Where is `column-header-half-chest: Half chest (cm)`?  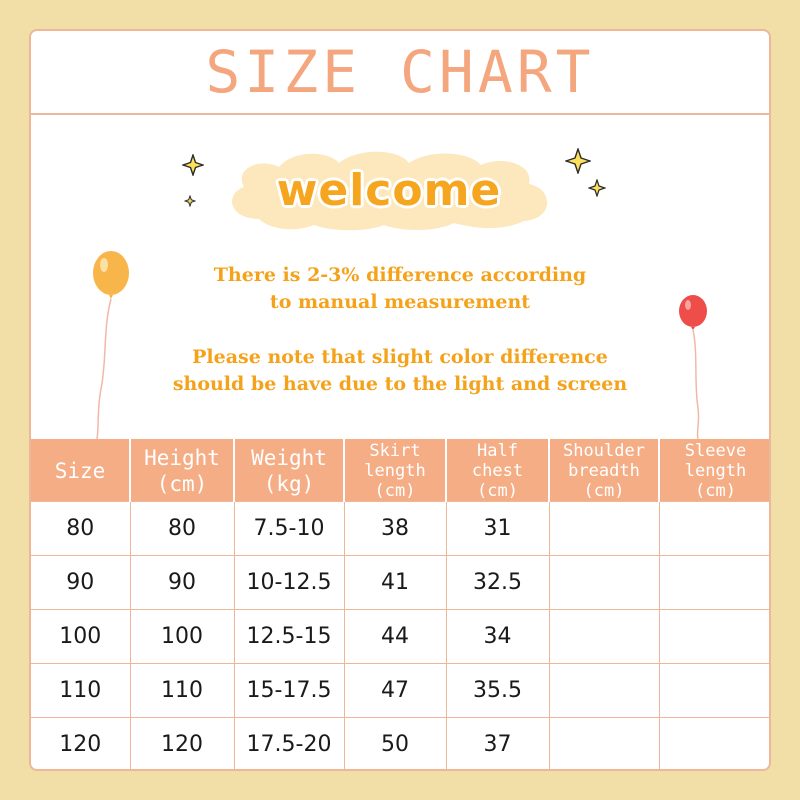 column-header-half-chest: Half chest (cm) is located at coordinates (497, 470).